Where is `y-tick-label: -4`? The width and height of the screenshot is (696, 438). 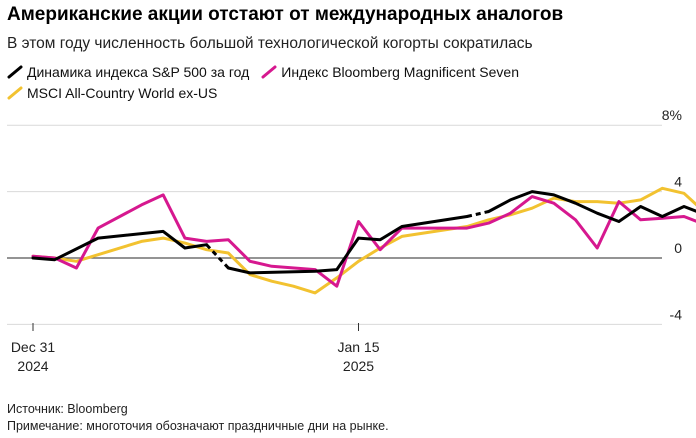 y-tick-label: -4 is located at coordinates (676, 314).